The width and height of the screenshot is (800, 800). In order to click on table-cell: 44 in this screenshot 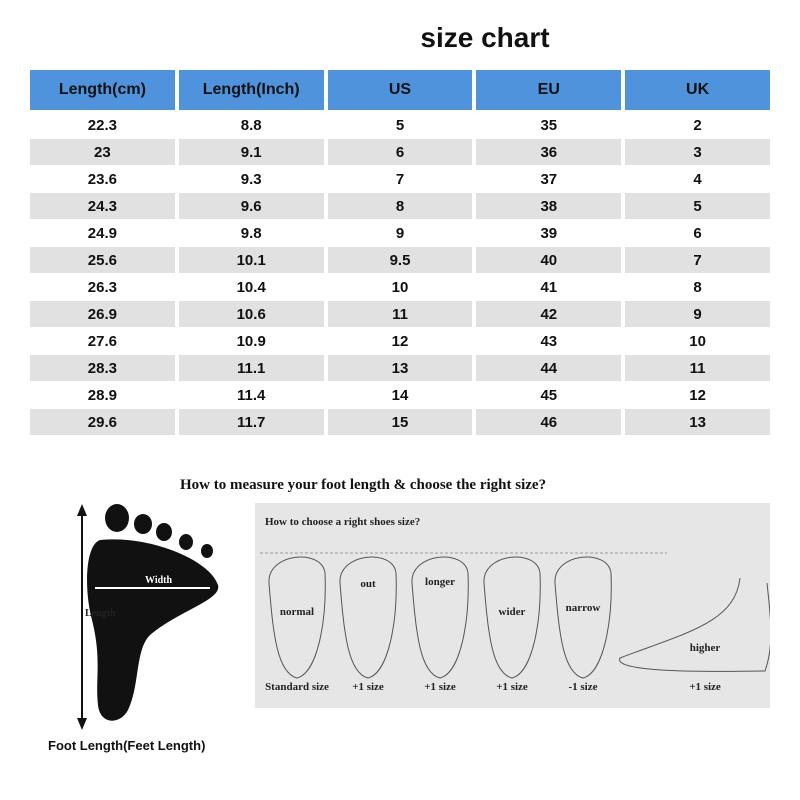, I will do `click(549, 368)`.